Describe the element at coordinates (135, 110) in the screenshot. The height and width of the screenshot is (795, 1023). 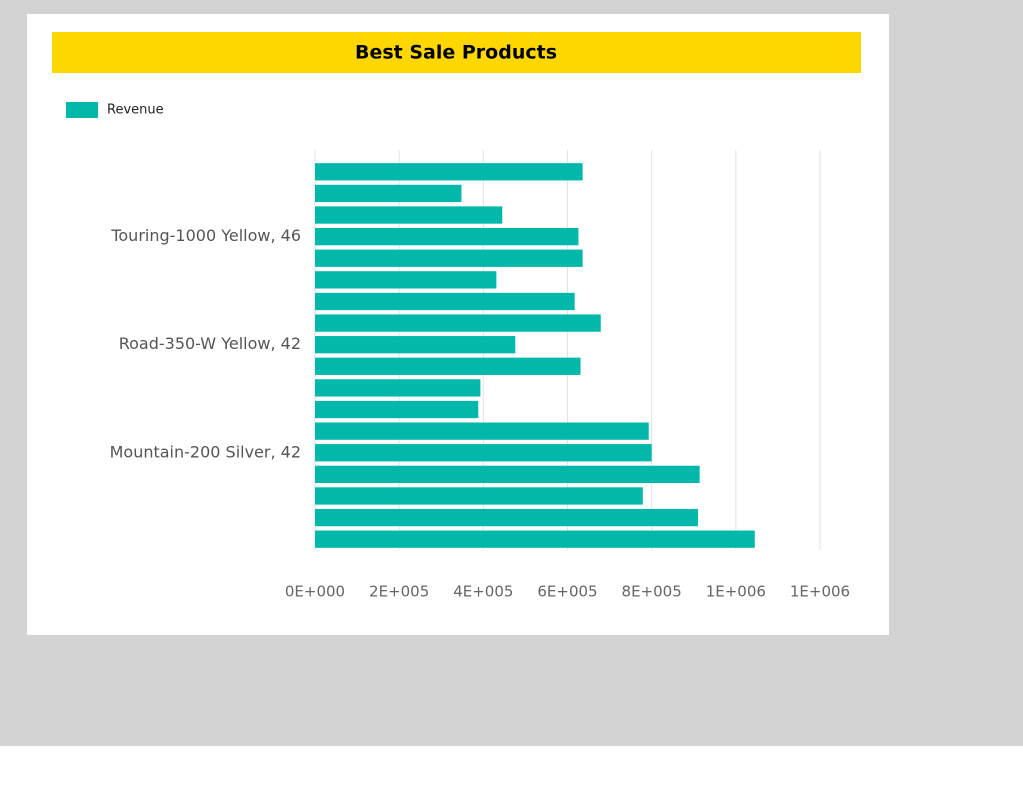
I see `legend-label: Revenue` at that location.